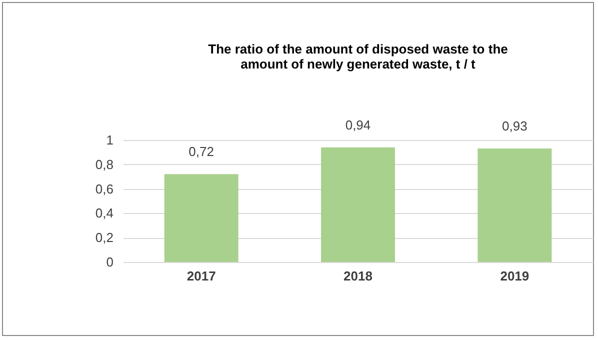  Describe the element at coordinates (104, 238) in the screenshot. I see `y-tick-label: 0,2` at that location.